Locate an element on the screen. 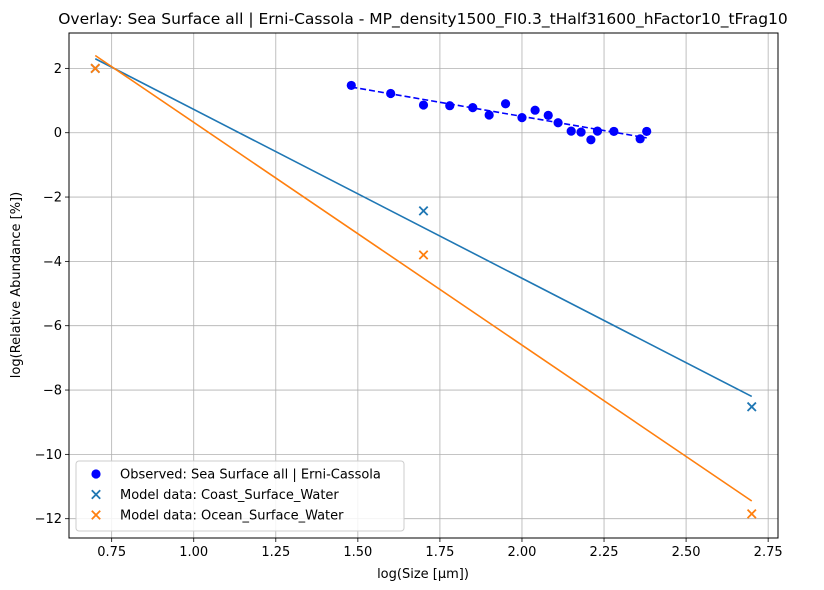 This screenshot has width=824, height=590. y-axis-label: log(Relative Abundance [%]) is located at coordinates (16, 285).